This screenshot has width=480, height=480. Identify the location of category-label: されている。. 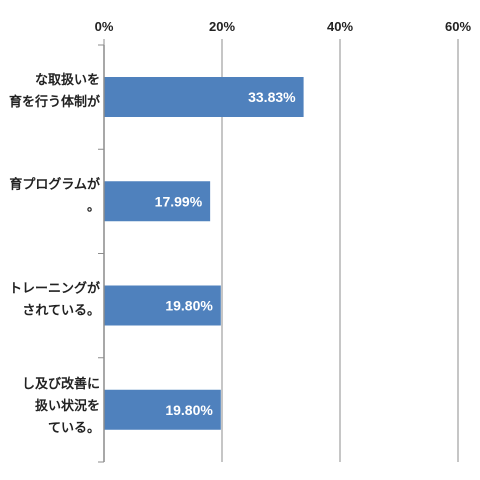
(61, 311).